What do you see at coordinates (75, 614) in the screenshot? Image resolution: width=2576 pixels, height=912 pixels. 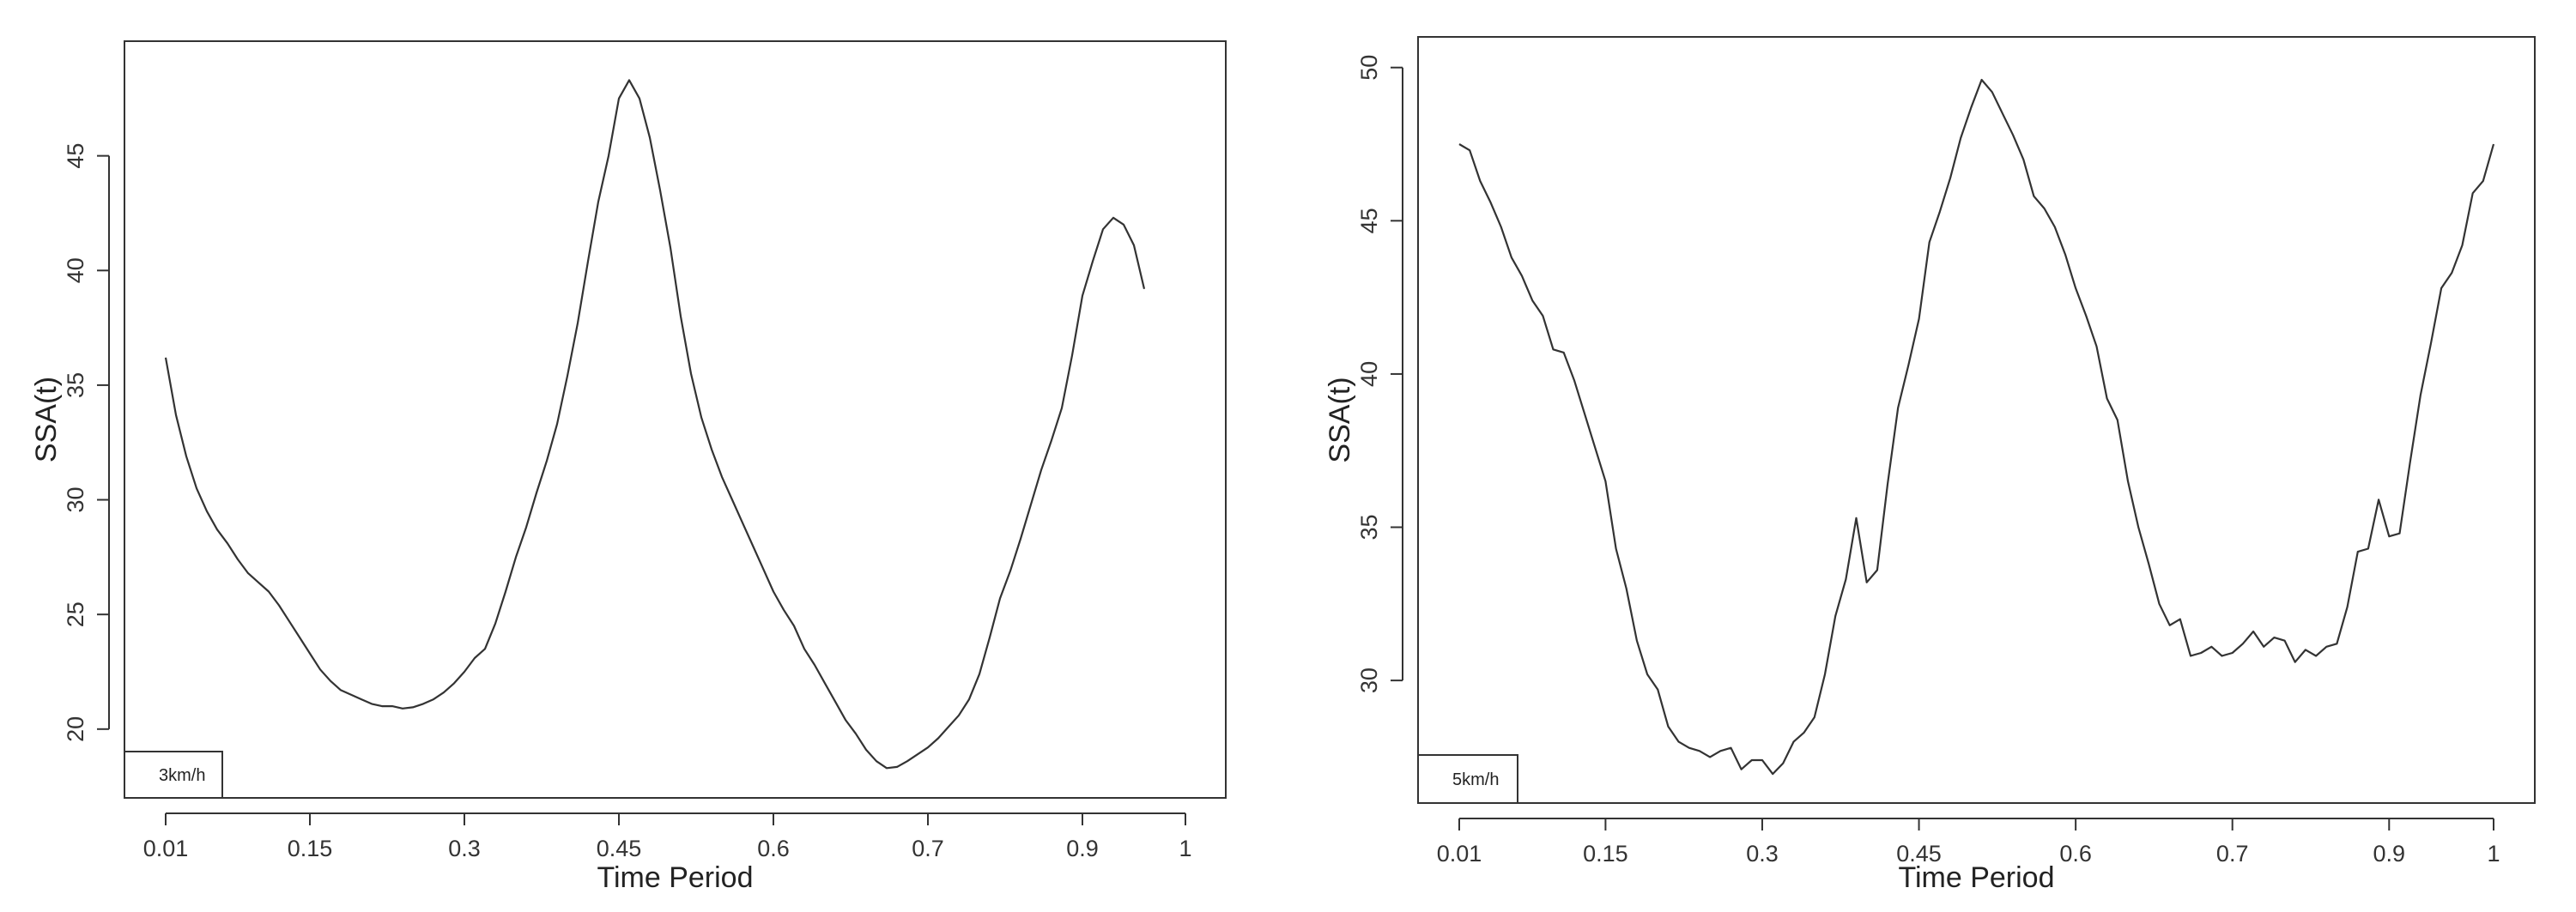 I see `y-tick-label: 25` at bounding box center [75, 614].